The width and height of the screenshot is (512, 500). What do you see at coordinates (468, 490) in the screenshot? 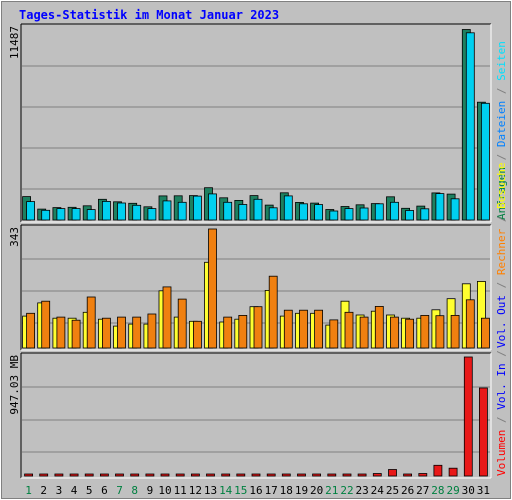
I see `x-tick-label: 30` at bounding box center [468, 490].